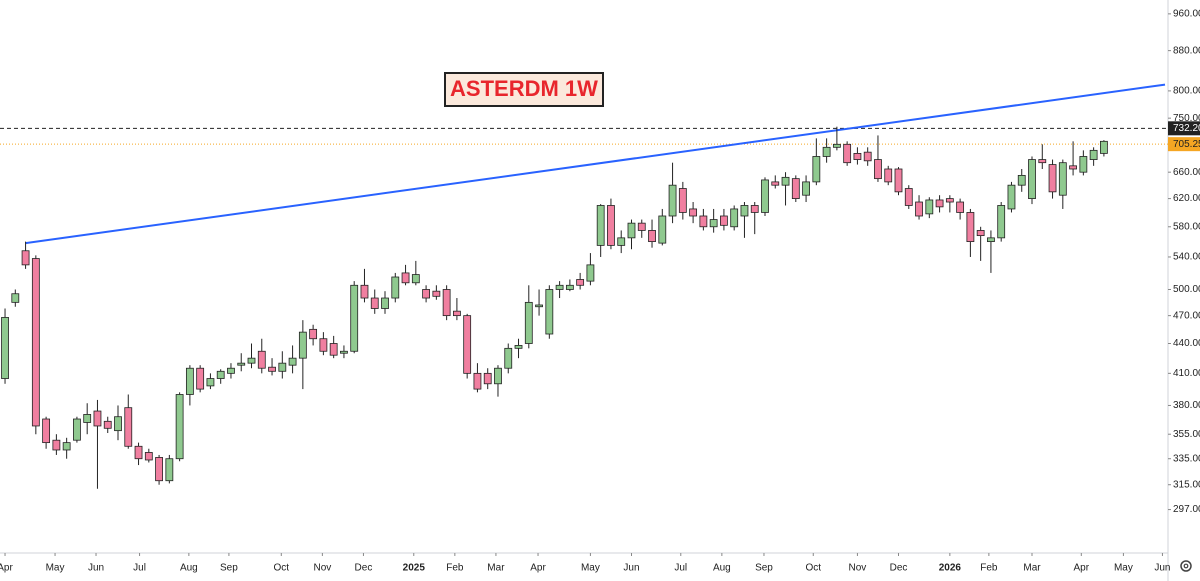  What do you see at coordinates (1186, 484) in the screenshot?
I see `y-tick-label: 315.00` at bounding box center [1186, 484].